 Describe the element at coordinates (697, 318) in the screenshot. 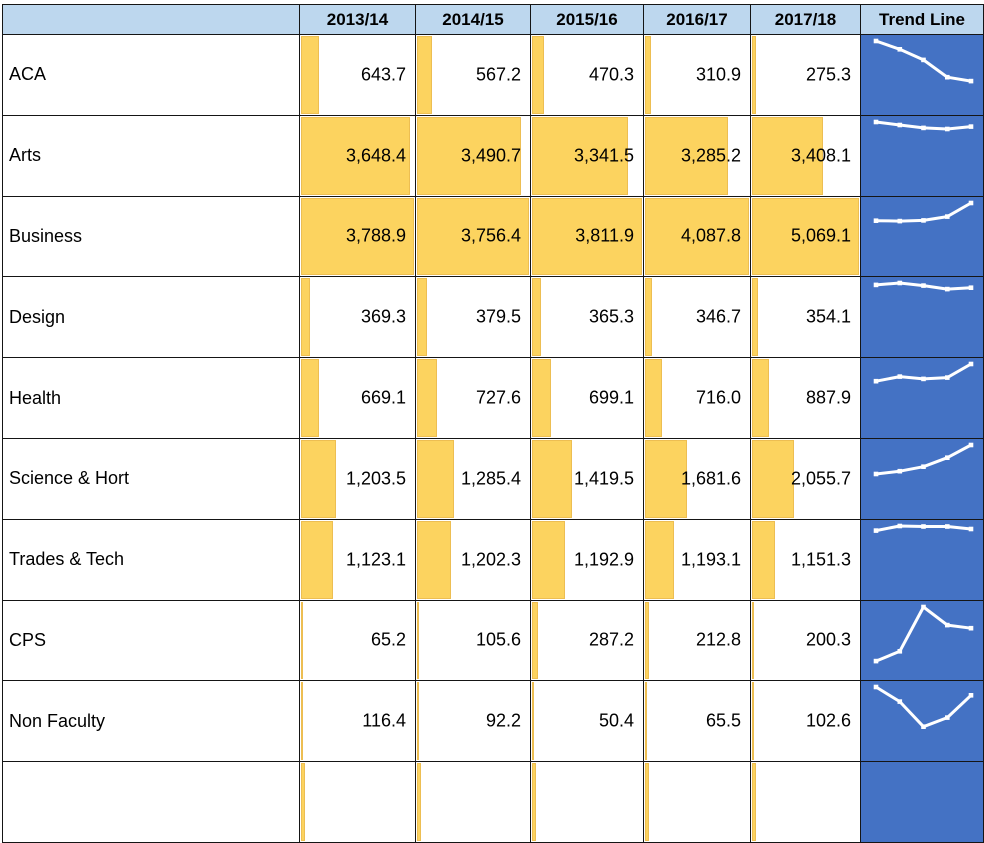

I see `value-cell: 346.7` at that location.